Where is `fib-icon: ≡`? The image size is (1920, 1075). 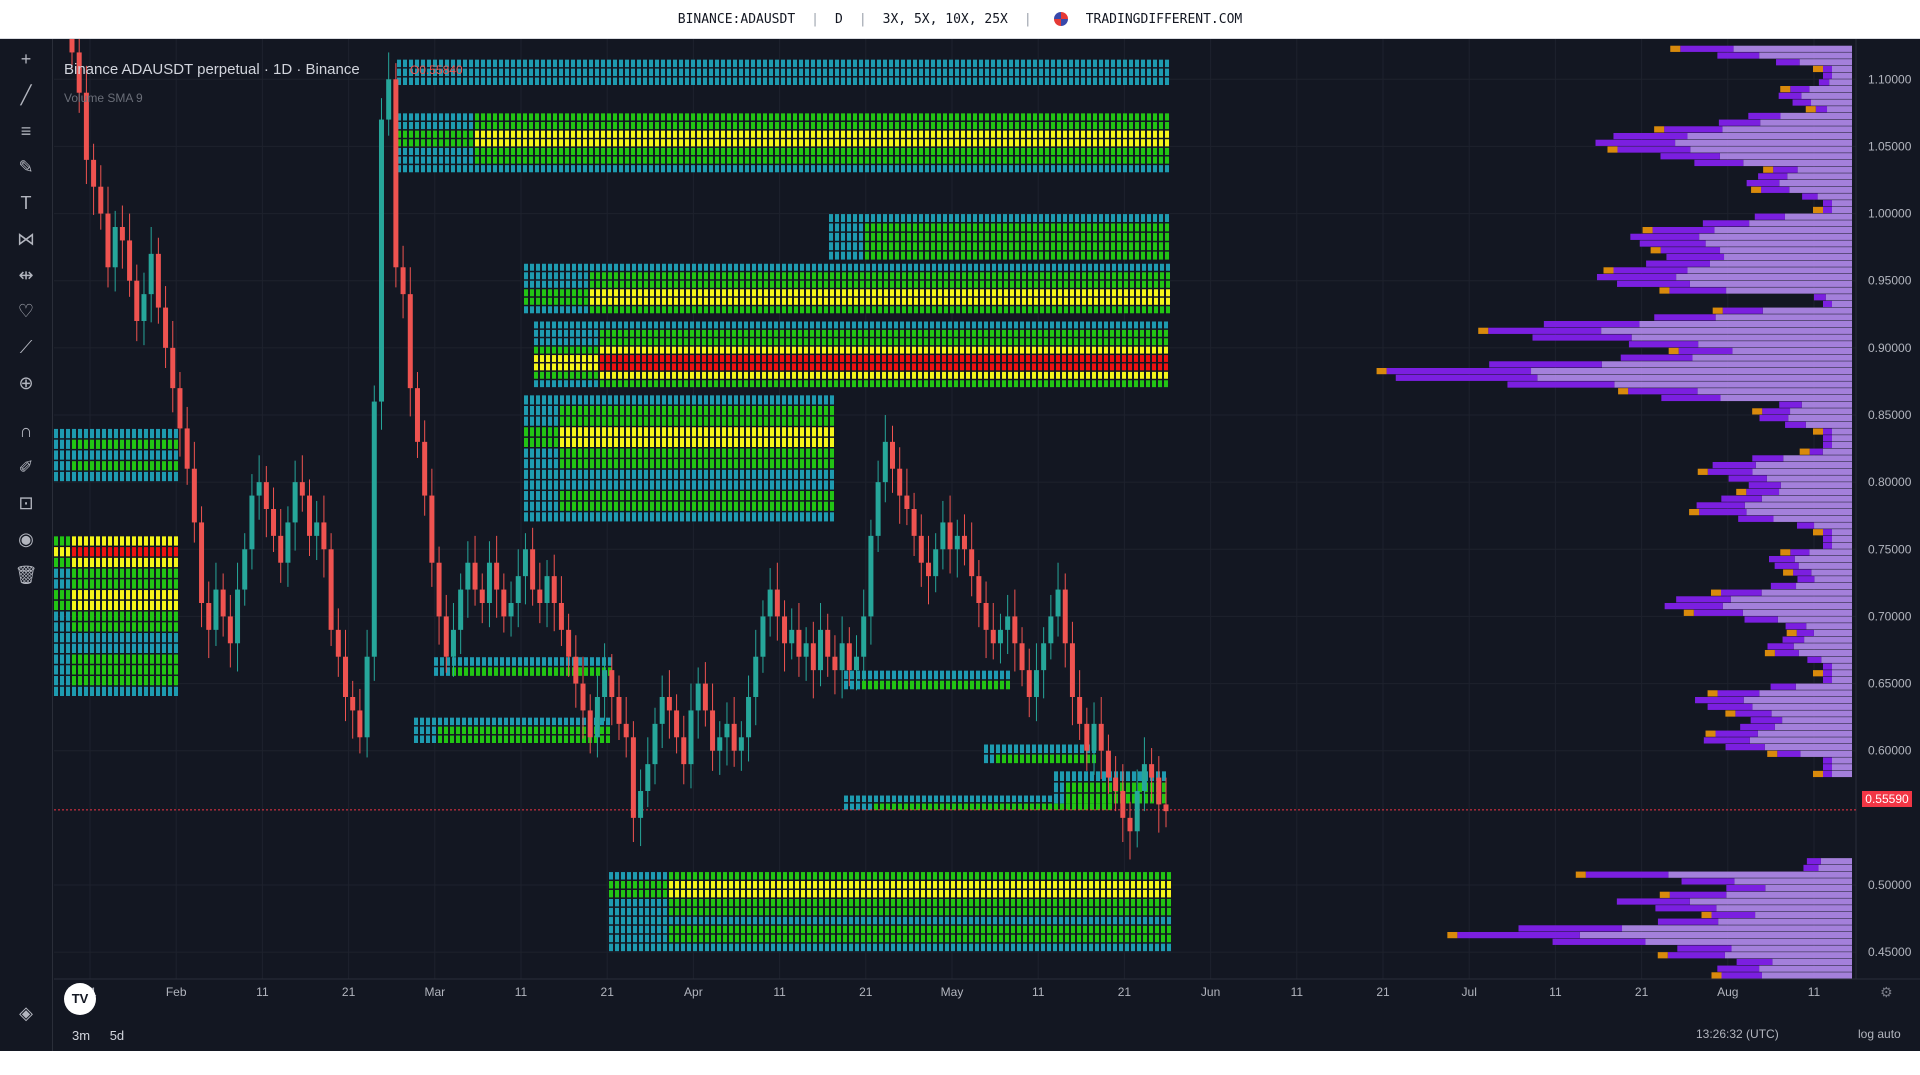 fib-icon: ≡ is located at coordinates (26, 131).